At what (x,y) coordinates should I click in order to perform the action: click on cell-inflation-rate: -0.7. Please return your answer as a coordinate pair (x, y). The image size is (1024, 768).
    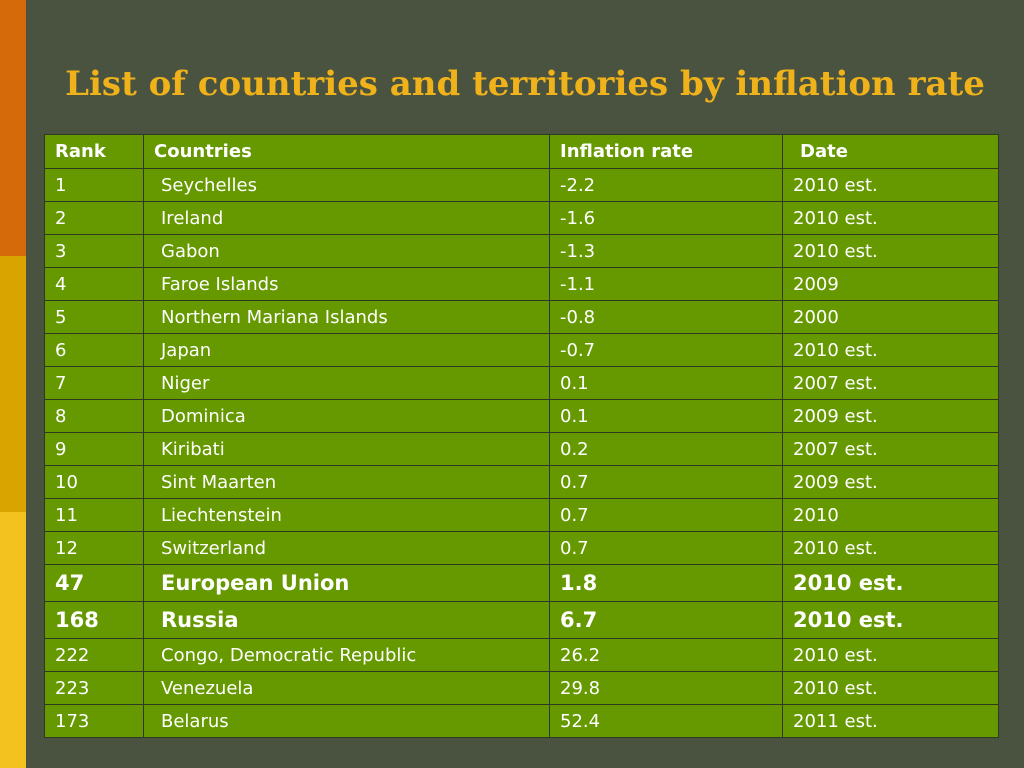
    Looking at the image, I should click on (666, 350).